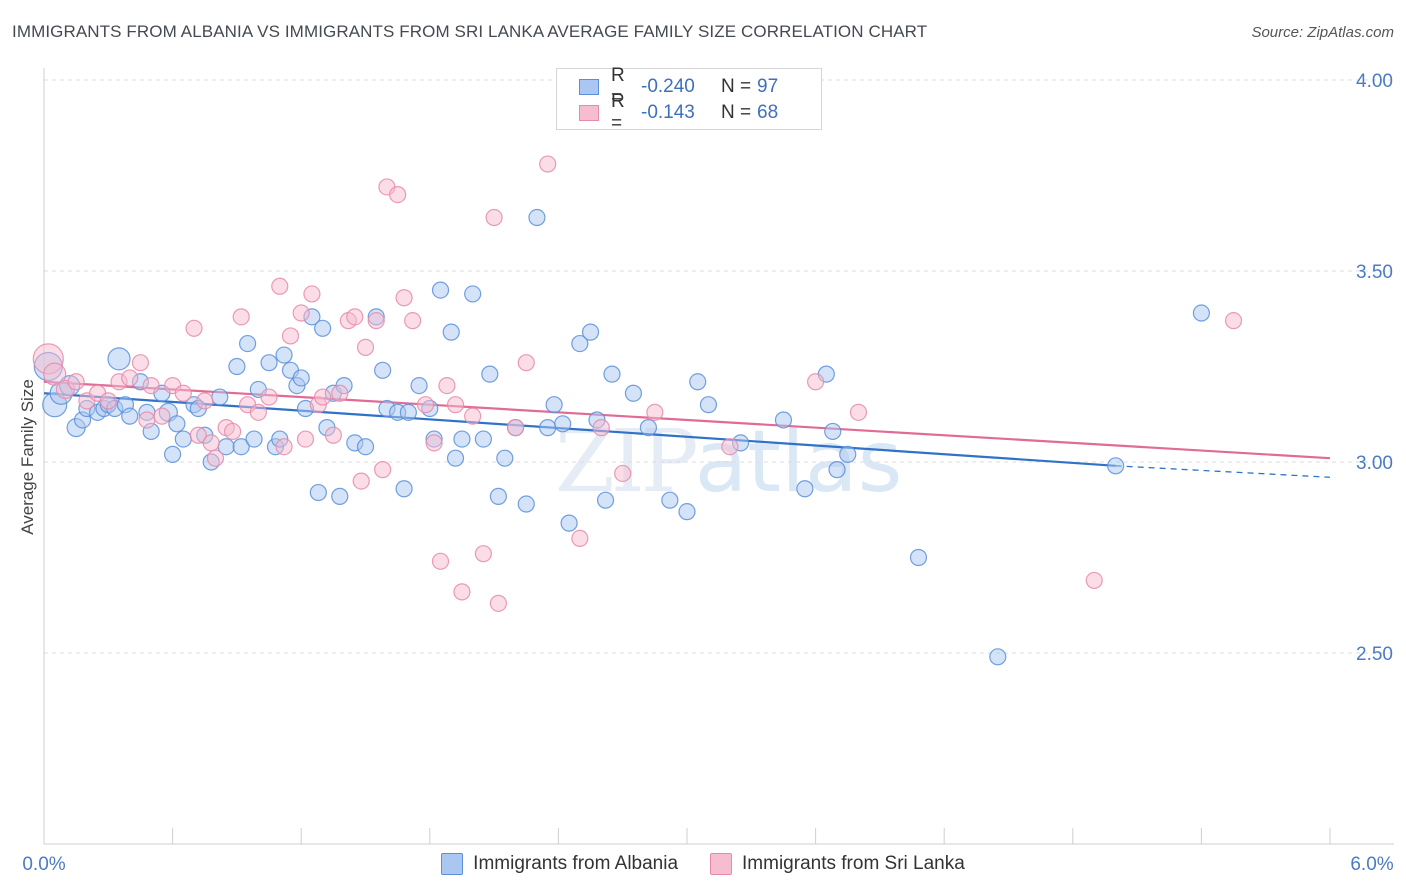  What do you see at coordinates (736, 86) in the screenshot?
I see `albania-n-label: N =` at bounding box center [736, 86].